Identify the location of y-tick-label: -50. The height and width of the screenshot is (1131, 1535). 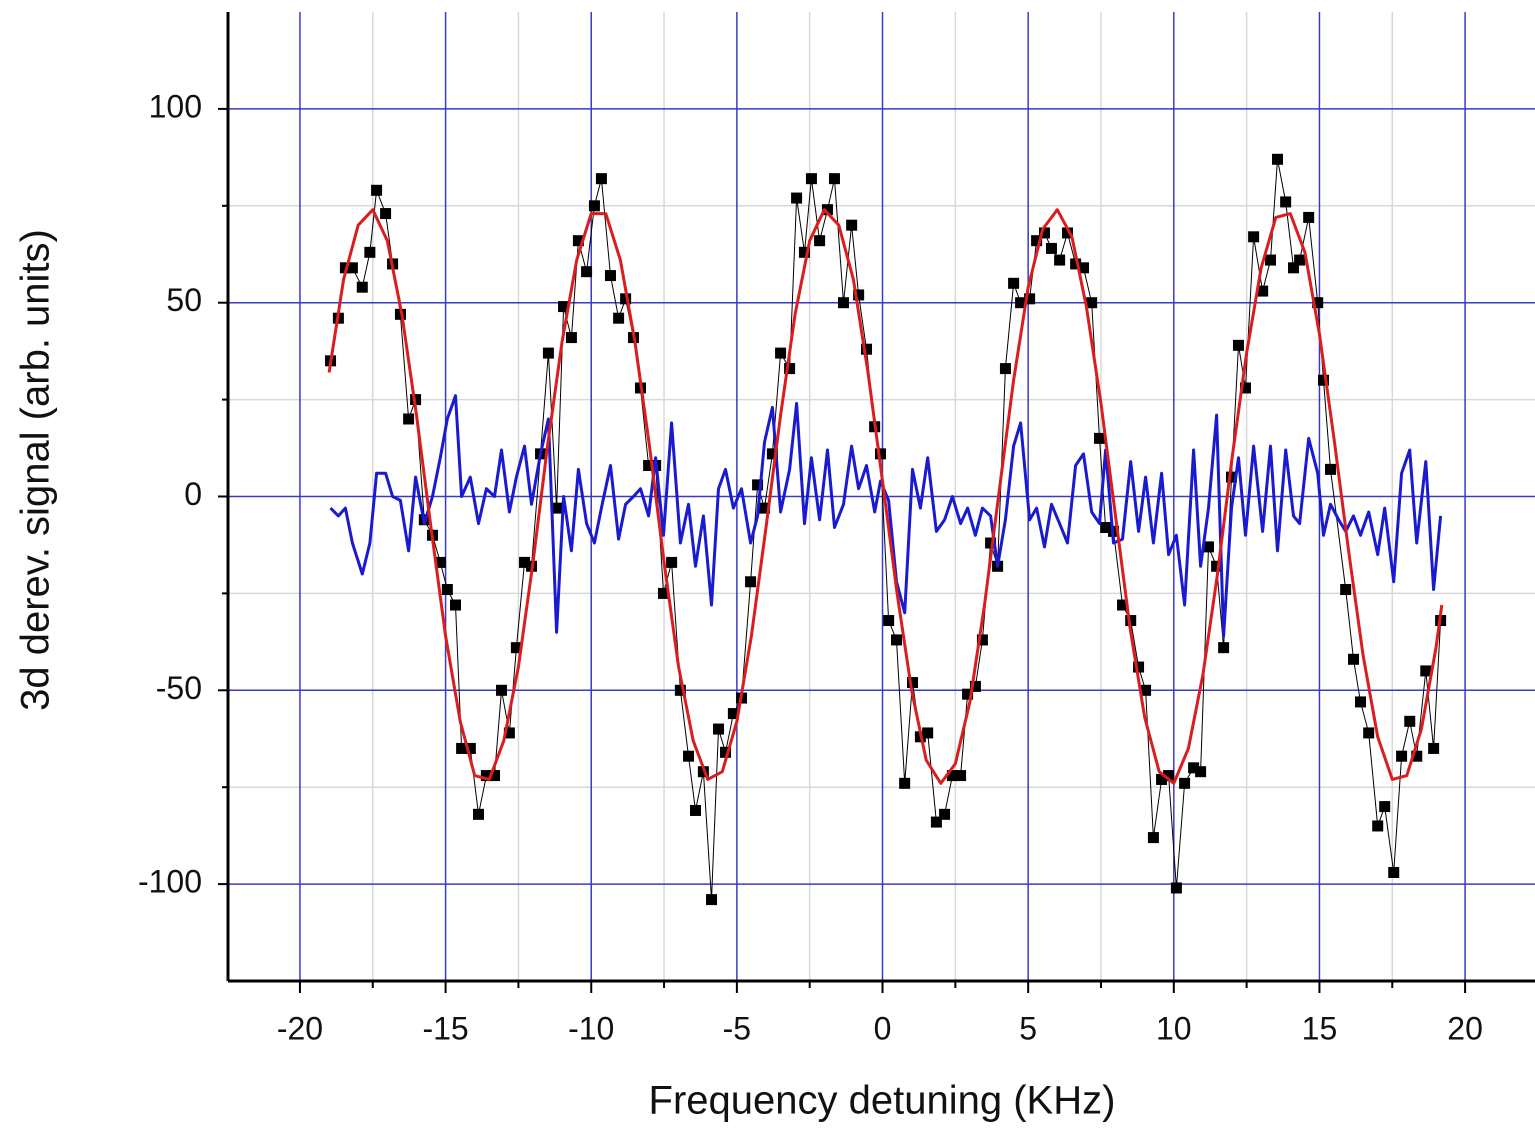
(179, 688).